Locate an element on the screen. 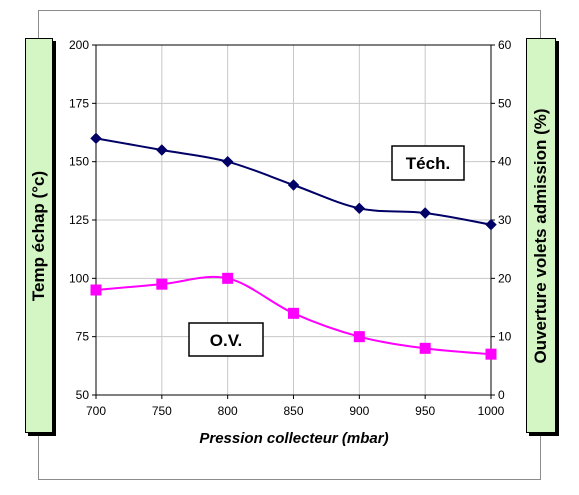 The height and width of the screenshot is (495, 579). legend-label-tech-box: Téch. is located at coordinates (428, 163).